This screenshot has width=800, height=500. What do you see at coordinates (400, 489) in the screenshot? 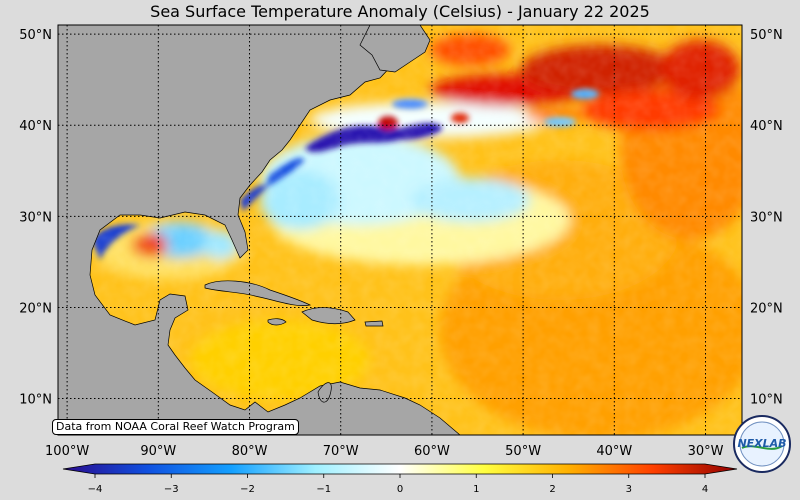
I see `colorbar-tick-label: 0` at bounding box center [400, 489].